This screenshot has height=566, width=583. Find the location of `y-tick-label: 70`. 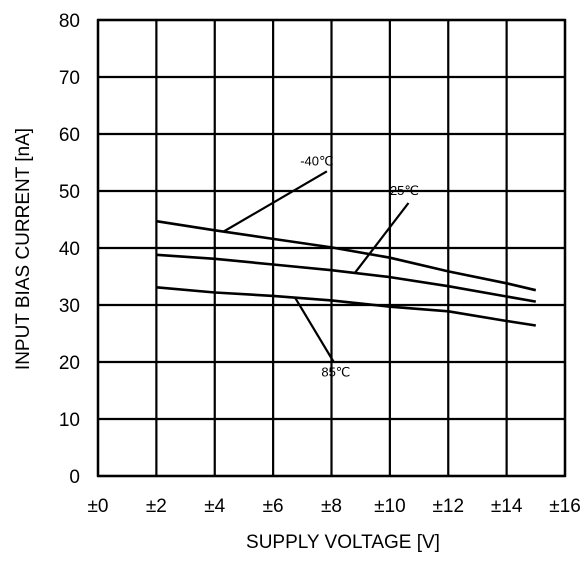

y-tick-label: 70 is located at coordinates (69, 78).